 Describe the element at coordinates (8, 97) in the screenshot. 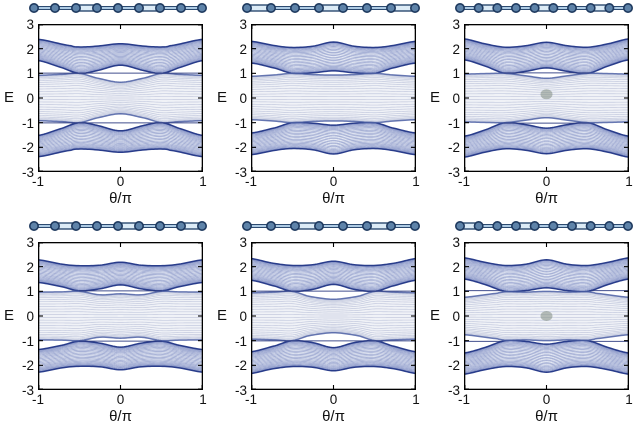

I see `y-axis-label-1: E` at that location.